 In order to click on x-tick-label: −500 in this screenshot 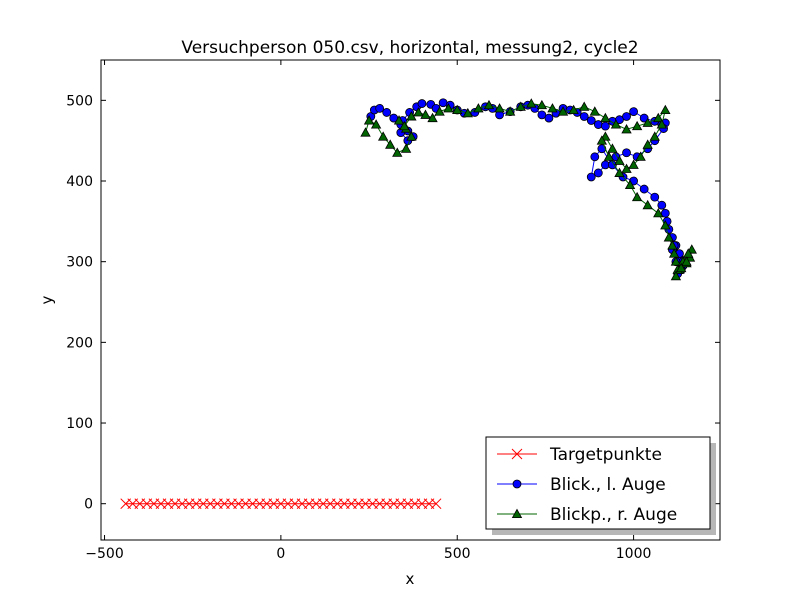, I will do `click(104, 554)`.